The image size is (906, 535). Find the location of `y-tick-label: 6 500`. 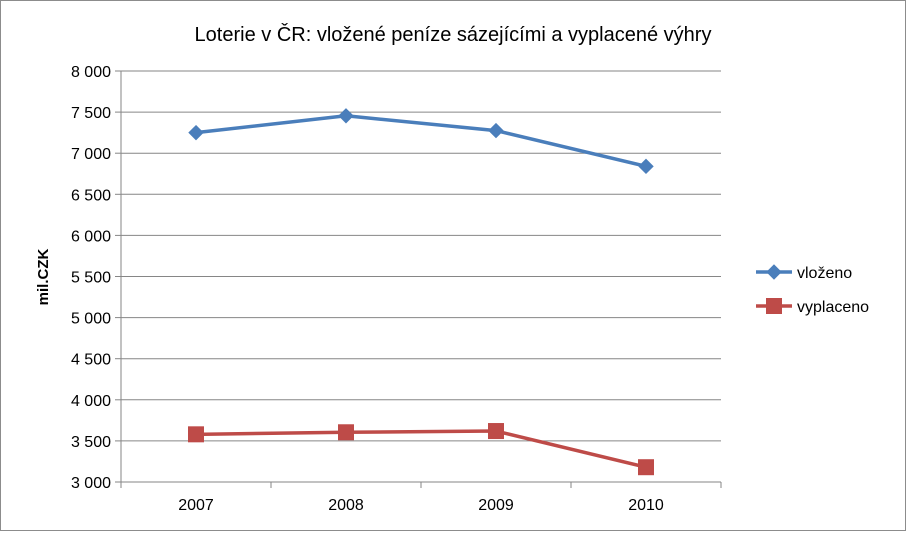

y-tick-label: 6 500 is located at coordinates (91, 195).